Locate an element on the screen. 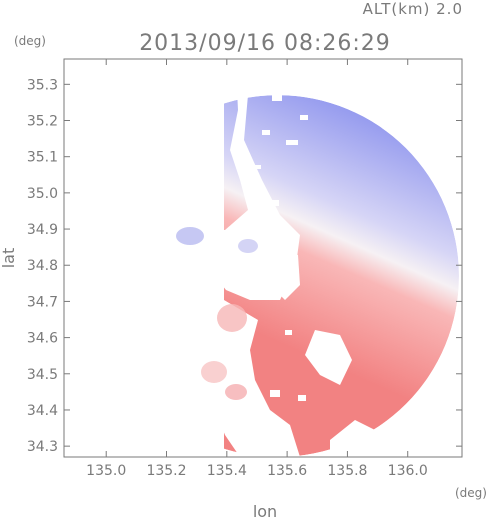 The height and width of the screenshot is (521, 491). y-tick-label: 35.0 is located at coordinates (42, 194).